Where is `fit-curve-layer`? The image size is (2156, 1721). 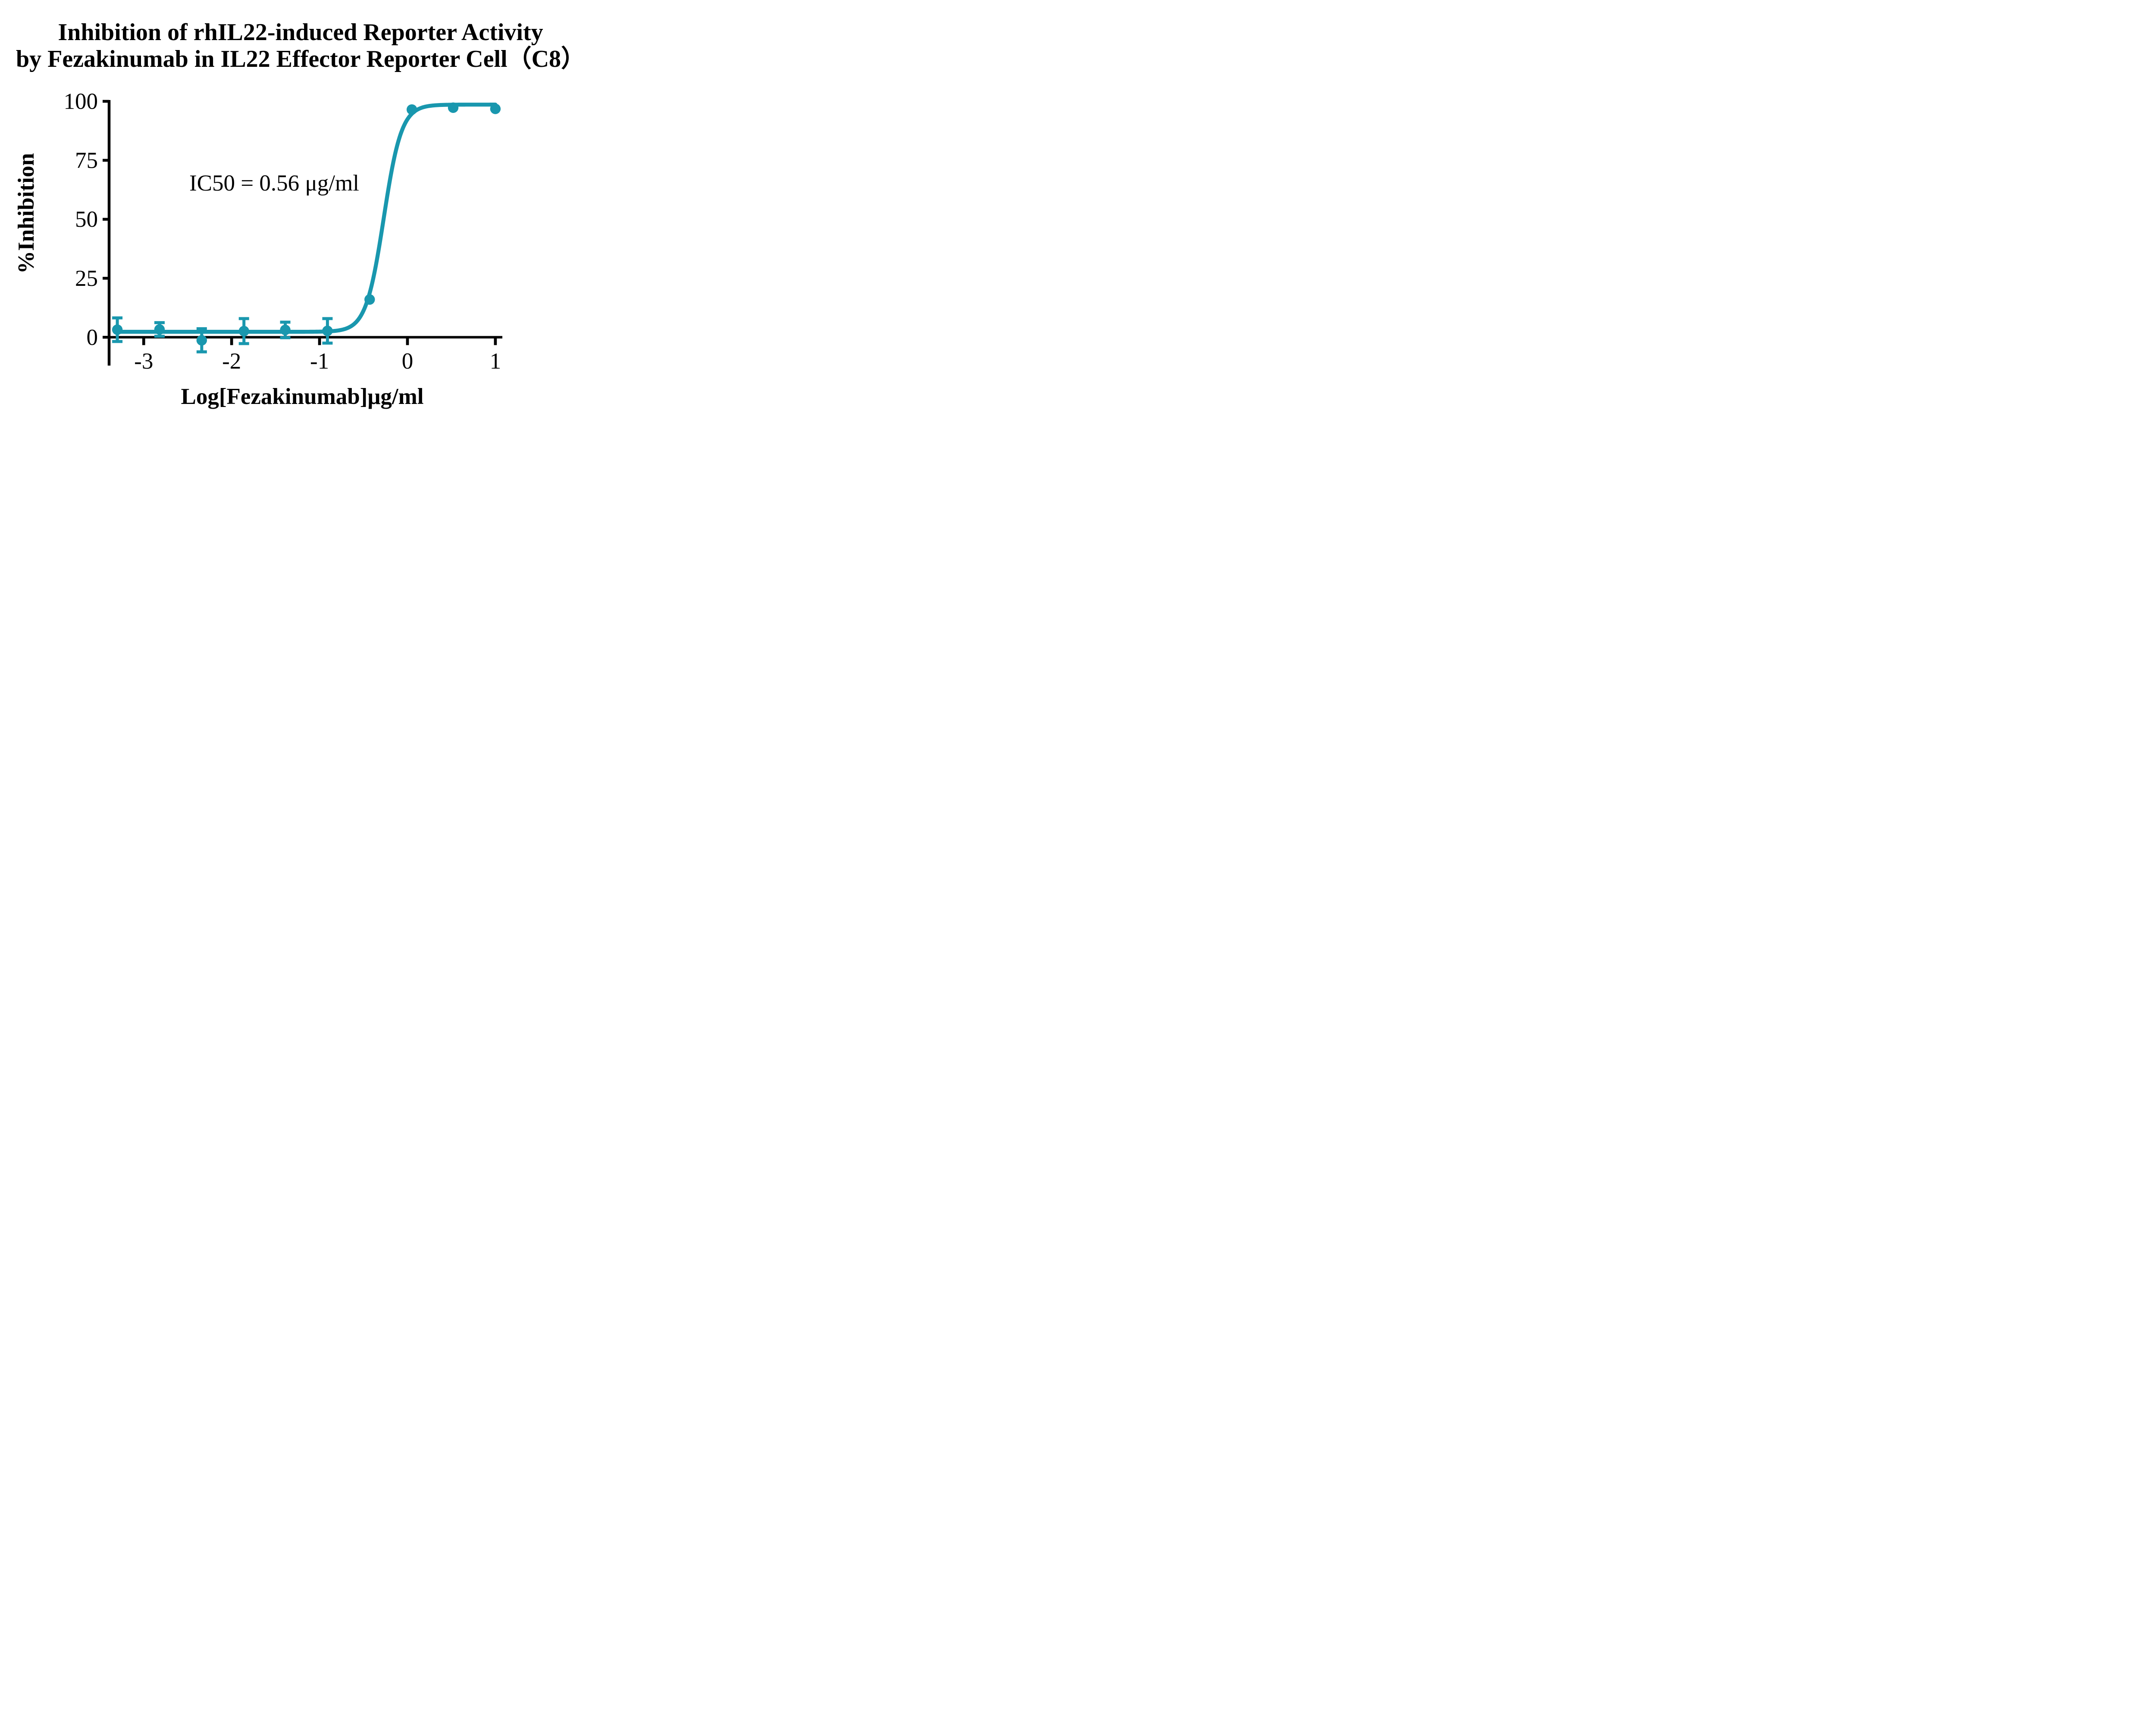 fit-curve-layer is located at coordinates (305, 218).